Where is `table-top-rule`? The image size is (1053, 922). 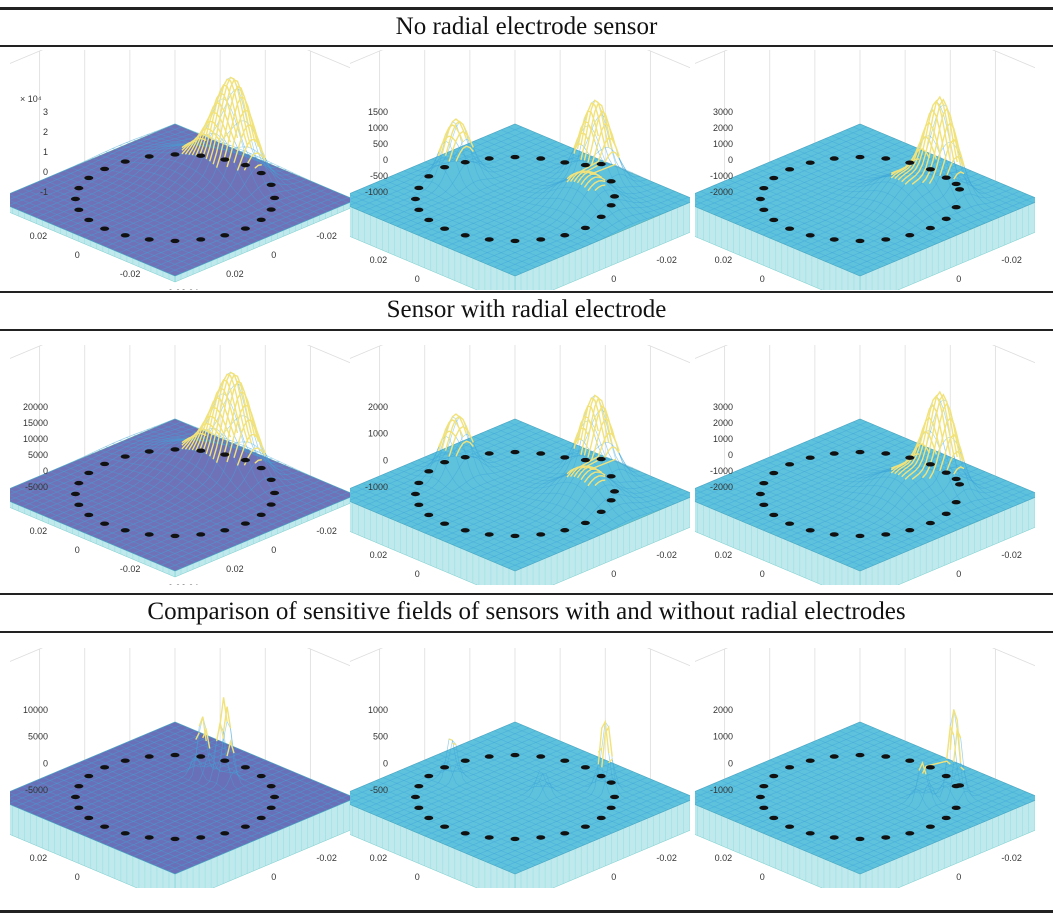 table-top-rule is located at coordinates (526, 8).